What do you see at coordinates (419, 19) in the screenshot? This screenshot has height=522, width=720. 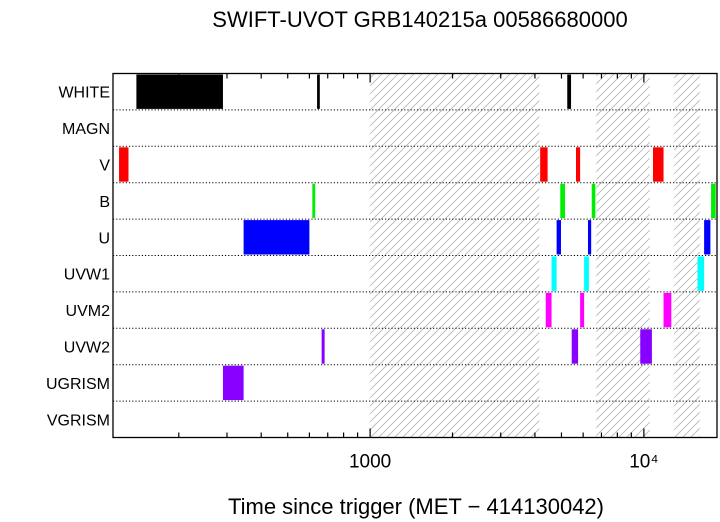 I see `chart-title: SWIFT-UVOT GRB140215a 00586680000` at bounding box center [419, 19].